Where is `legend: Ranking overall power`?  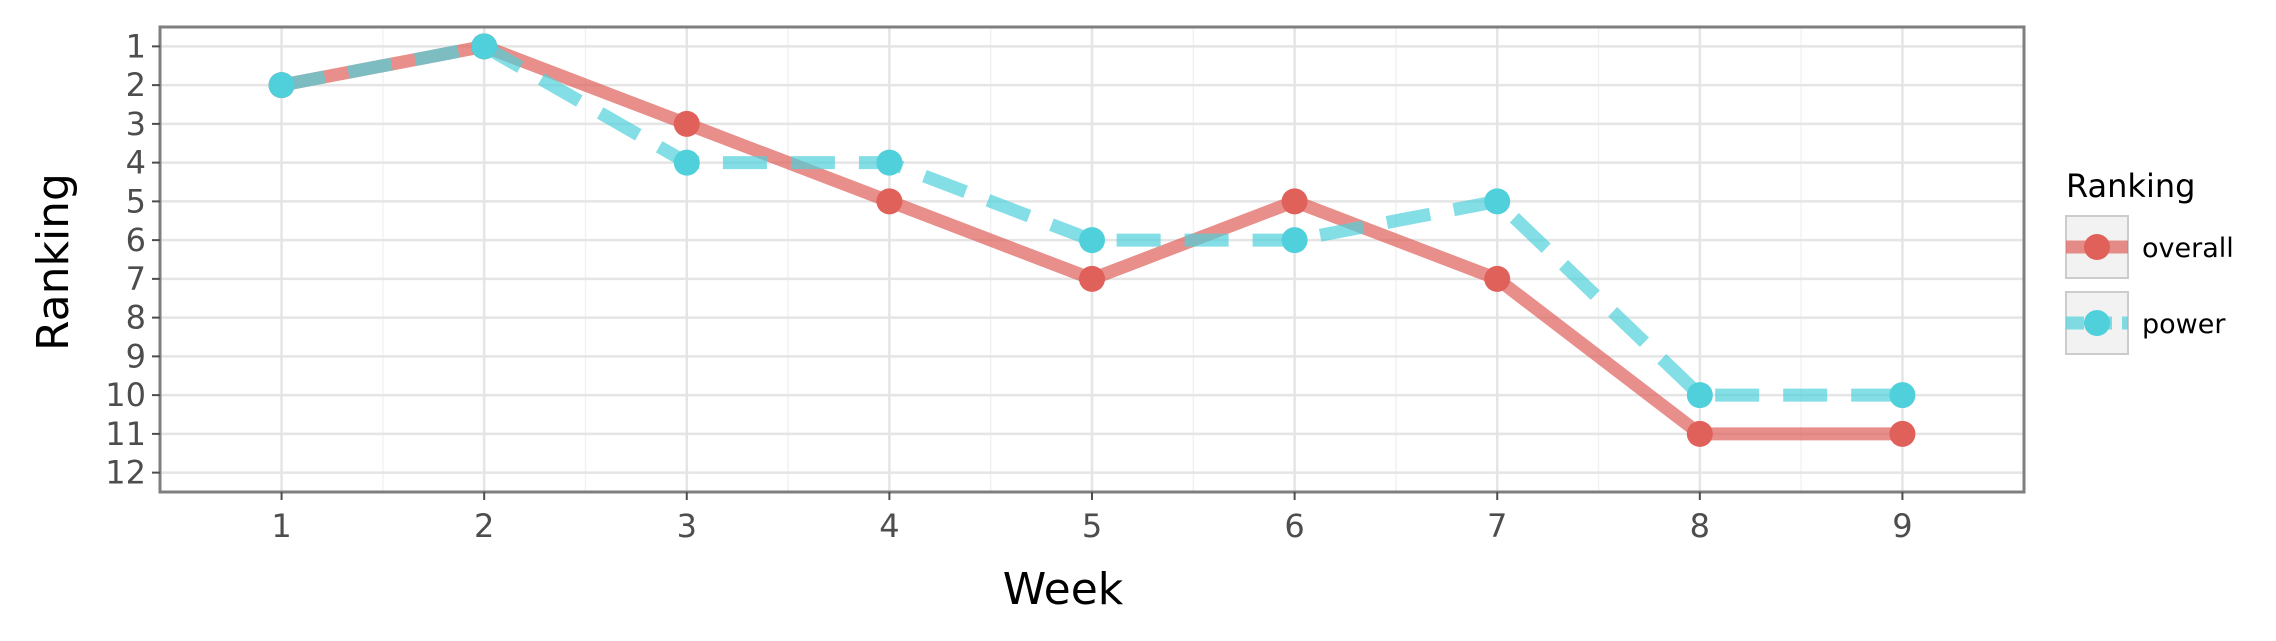
legend: Ranking overall power is located at coordinates (2149, 261).